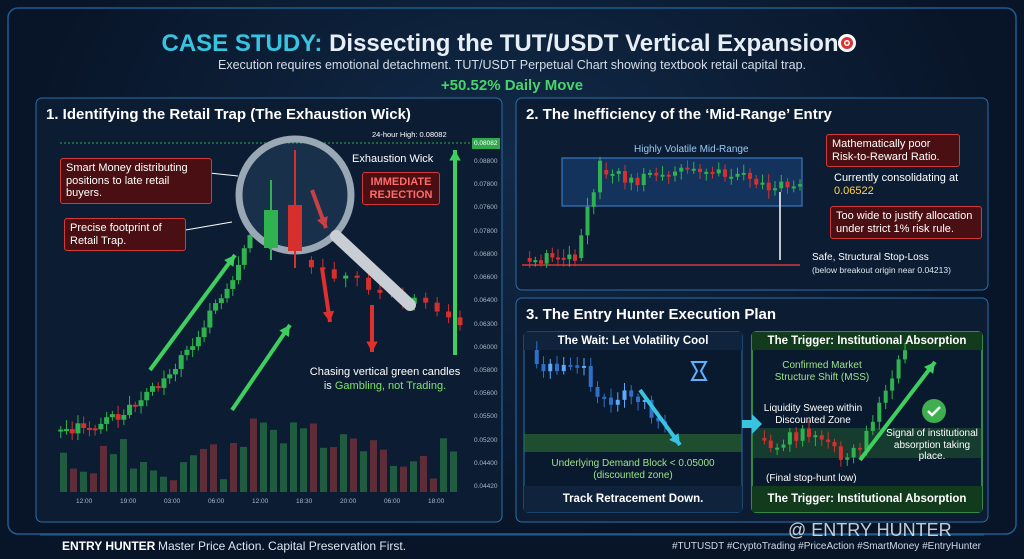  Describe the element at coordinates (128, 501) in the screenshot. I see `x-axis-label: 19:00` at that location.